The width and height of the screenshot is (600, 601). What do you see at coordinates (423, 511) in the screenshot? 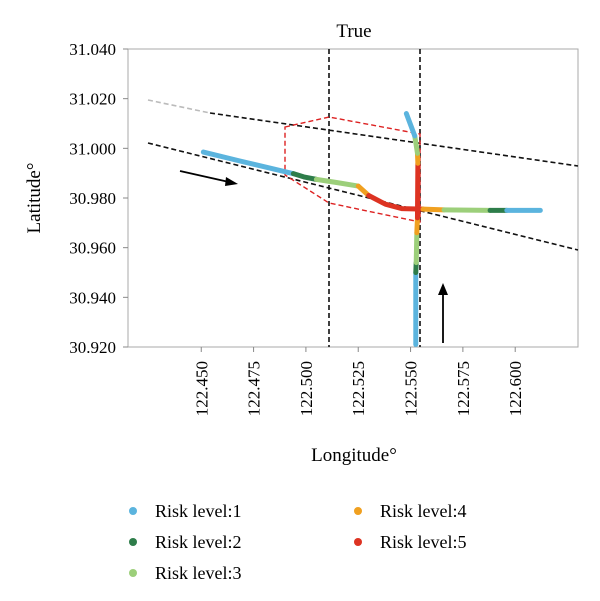
I see `legend-label: Risk level:4` at bounding box center [423, 511].